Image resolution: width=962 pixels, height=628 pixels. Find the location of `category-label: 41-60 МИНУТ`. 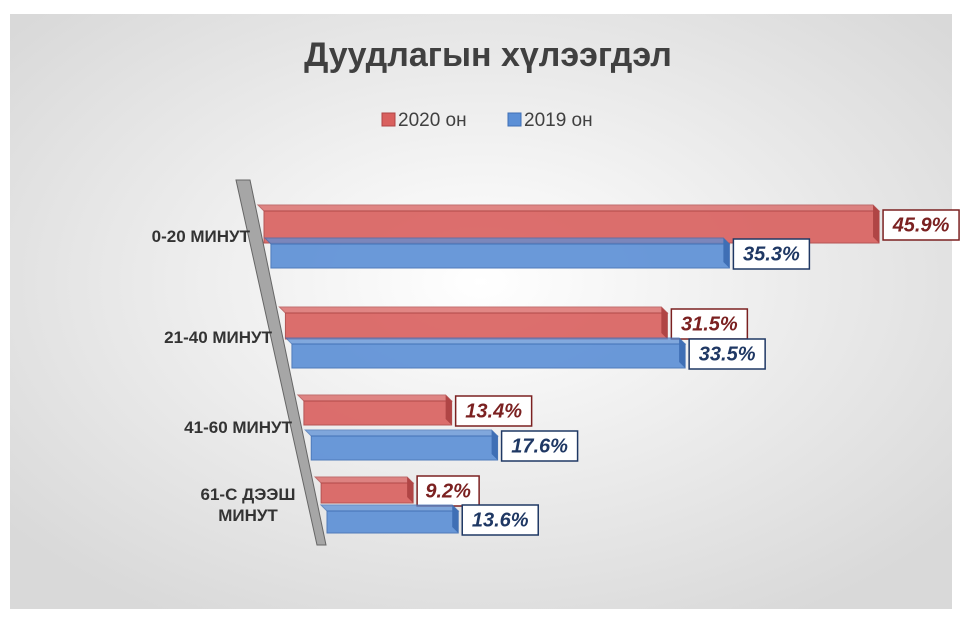

category-label: 41-60 МИНУТ is located at coordinates (238, 427).